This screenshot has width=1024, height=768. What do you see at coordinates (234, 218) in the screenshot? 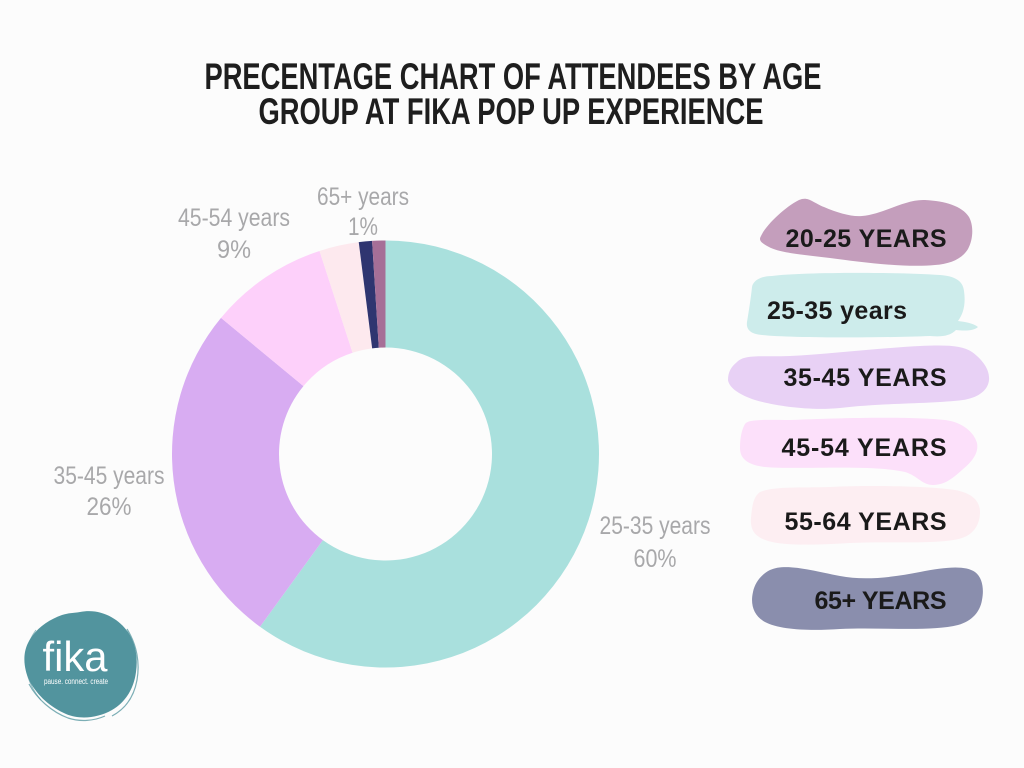
I see `svg-text: 45-54 years` at bounding box center [234, 218].